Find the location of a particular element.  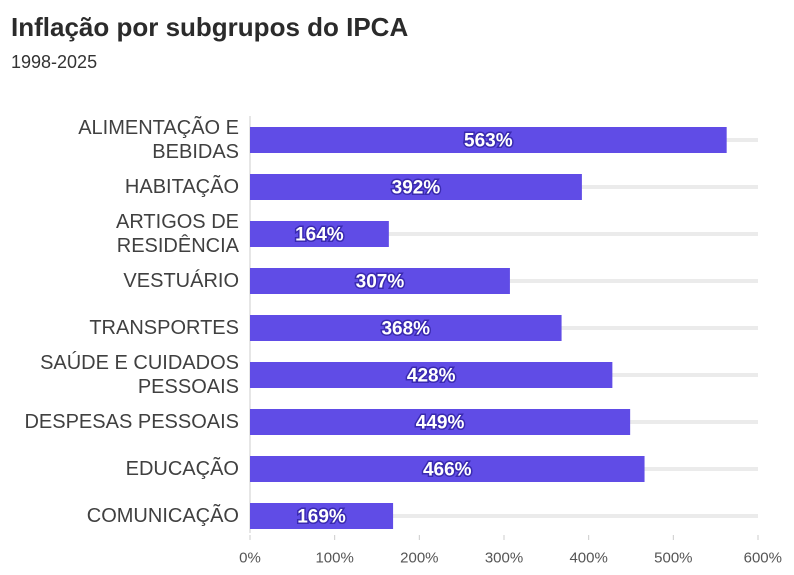

data-label: 449% is located at coordinates (440, 423).